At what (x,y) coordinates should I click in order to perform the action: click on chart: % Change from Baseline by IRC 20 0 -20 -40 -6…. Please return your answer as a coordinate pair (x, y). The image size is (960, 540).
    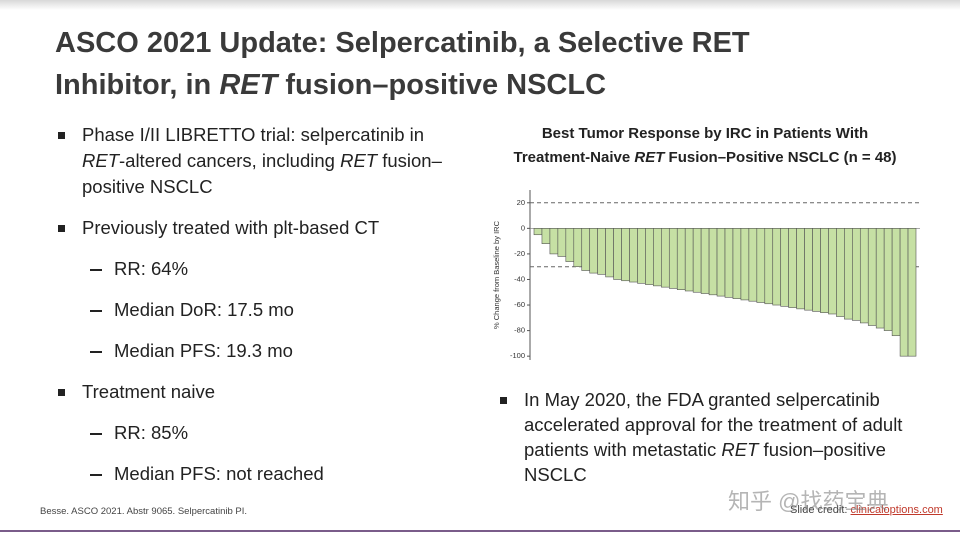
    Looking at the image, I should click on (706, 275).